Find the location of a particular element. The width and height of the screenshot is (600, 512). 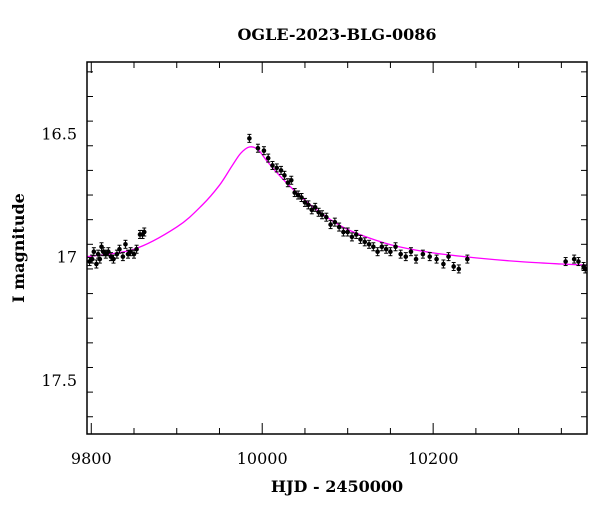

x-tick-label: 9800 is located at coordinates (91, 458).